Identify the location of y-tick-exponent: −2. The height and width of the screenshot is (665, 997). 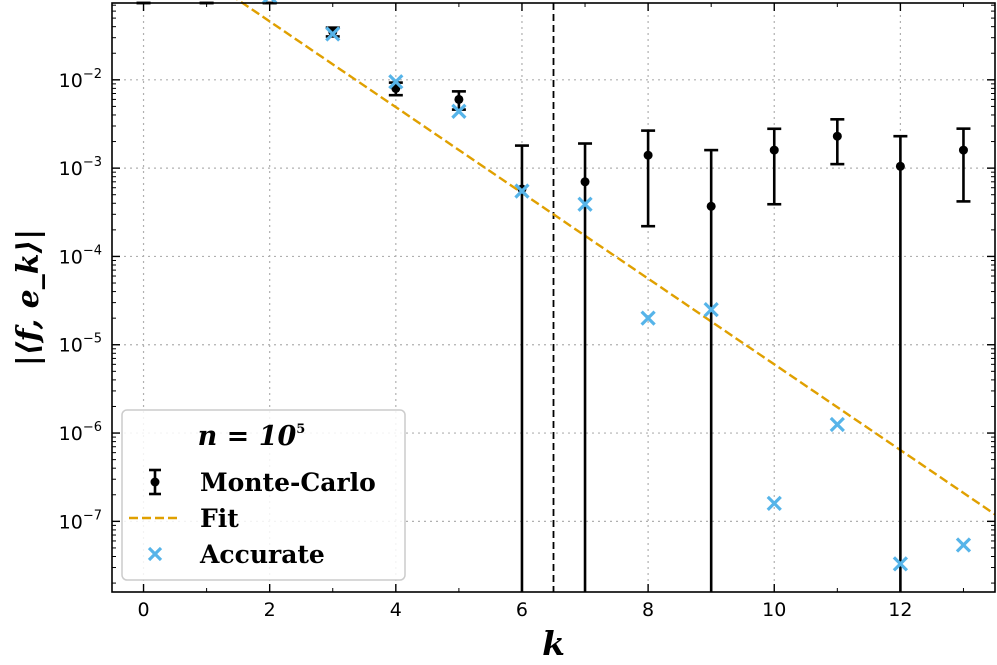
(92, 74).